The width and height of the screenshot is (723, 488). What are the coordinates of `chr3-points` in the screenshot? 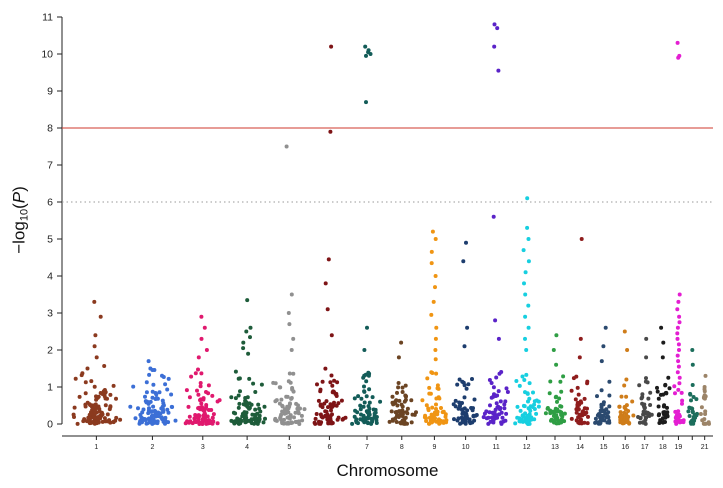 It's located at (202, 370).